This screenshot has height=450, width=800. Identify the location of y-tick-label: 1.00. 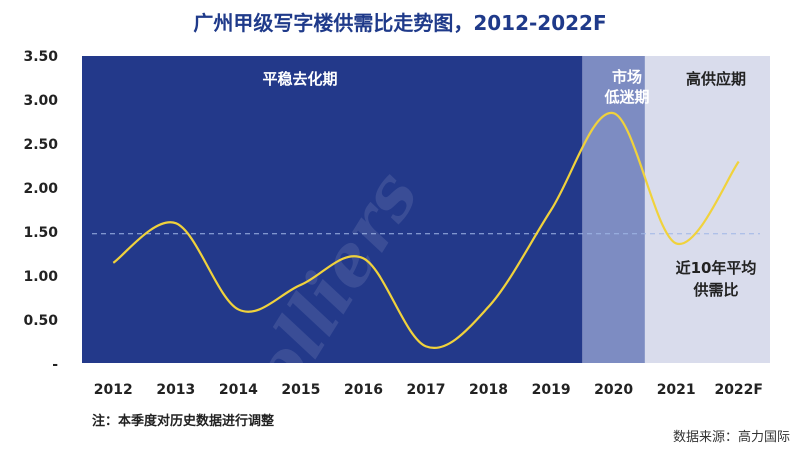
(40, 277).